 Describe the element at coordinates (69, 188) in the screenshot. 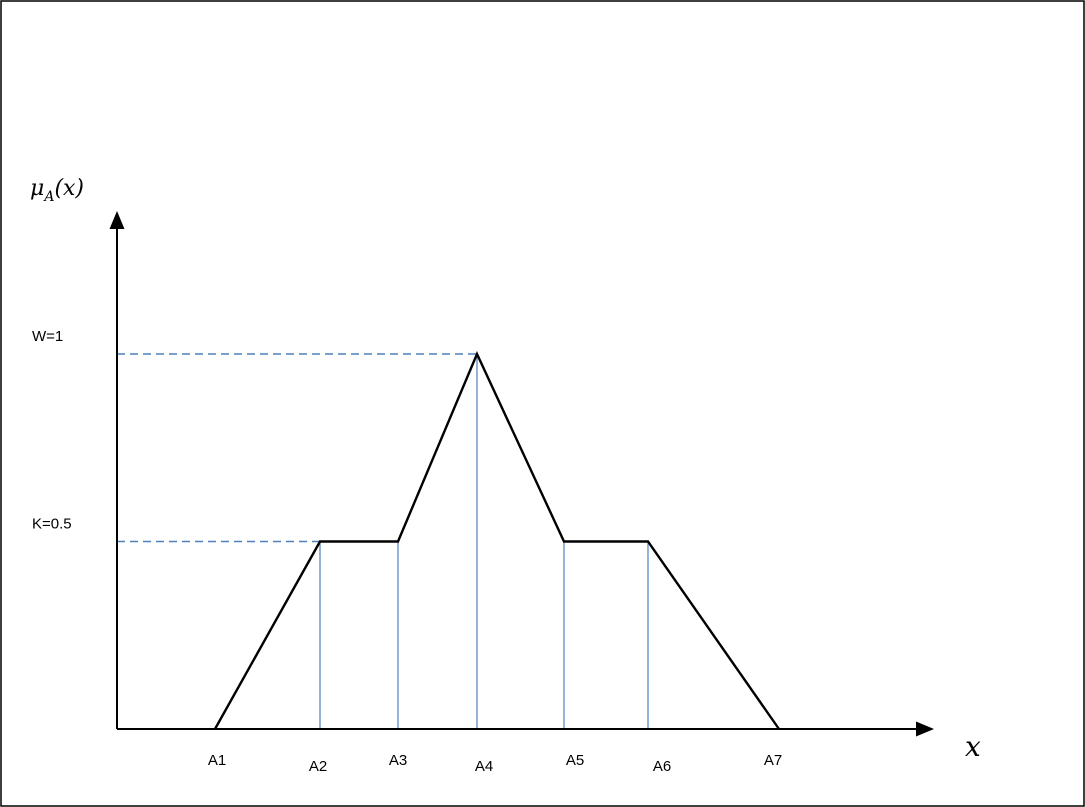

I see `y-axis-label-argument: (x)` at that location.